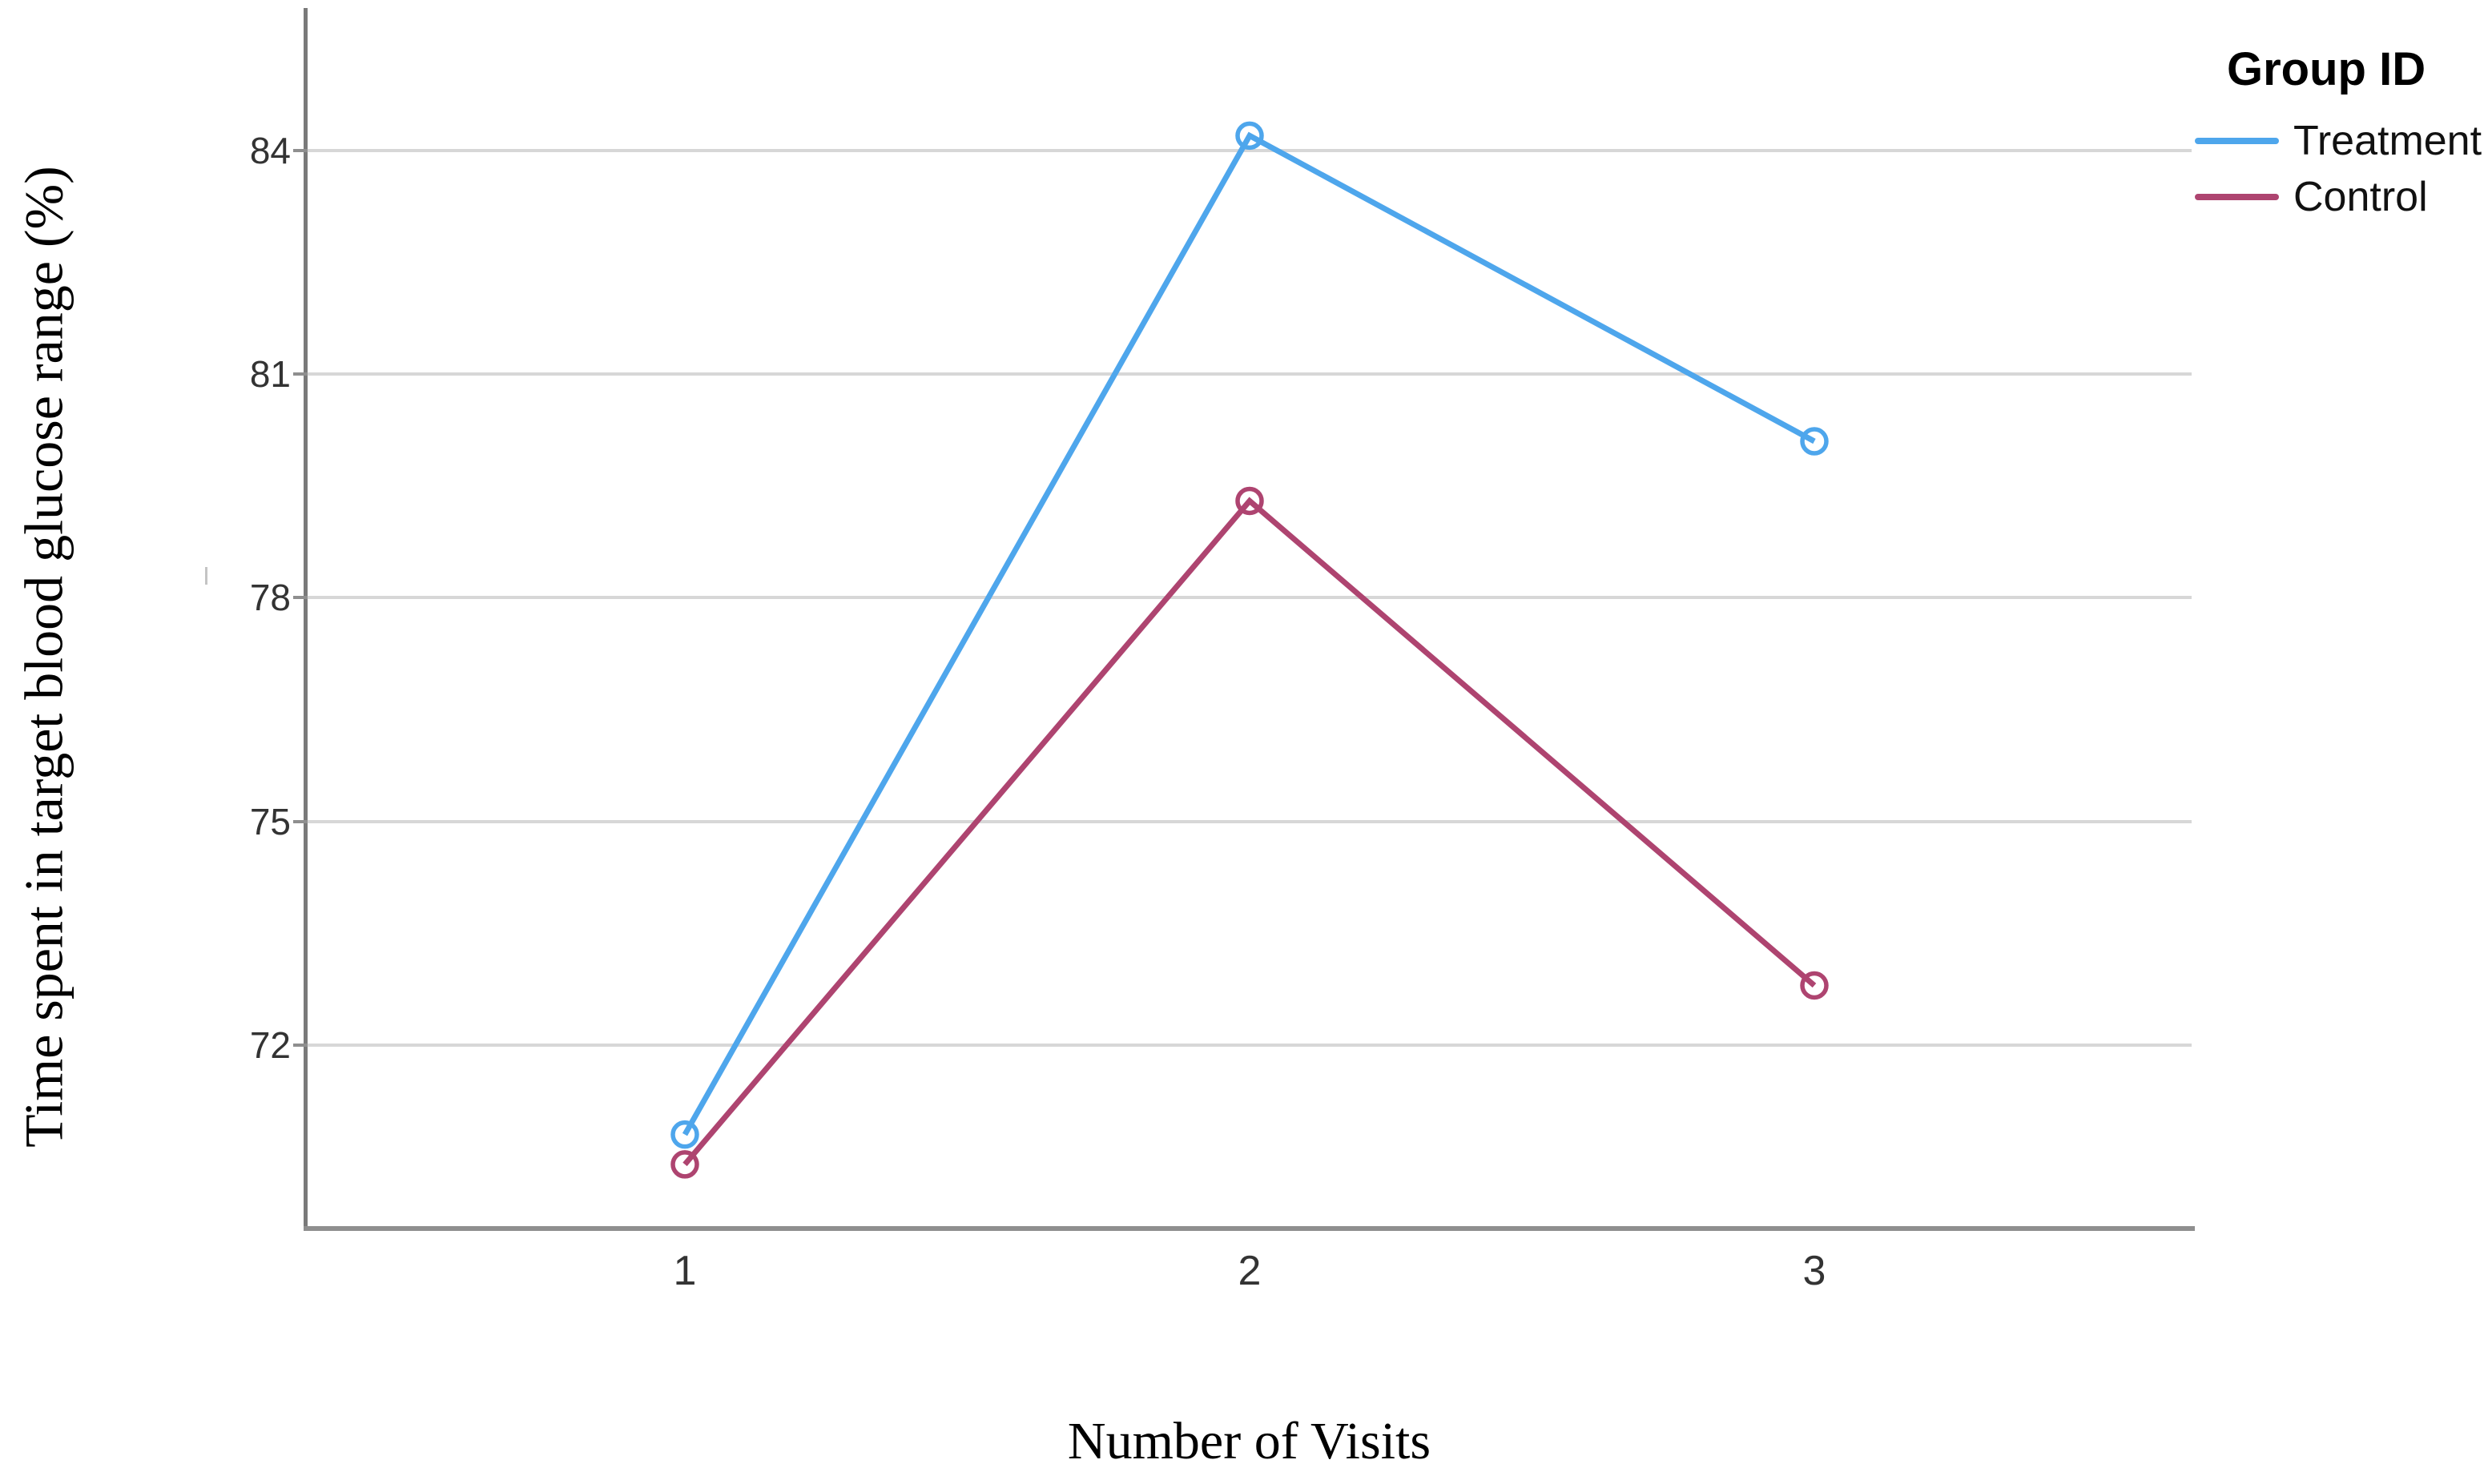 This screenshot has width=2488, height=1484. Describe the element at coordinates (306, 618) in the screenshot. I see `y-axis-line` at that location.